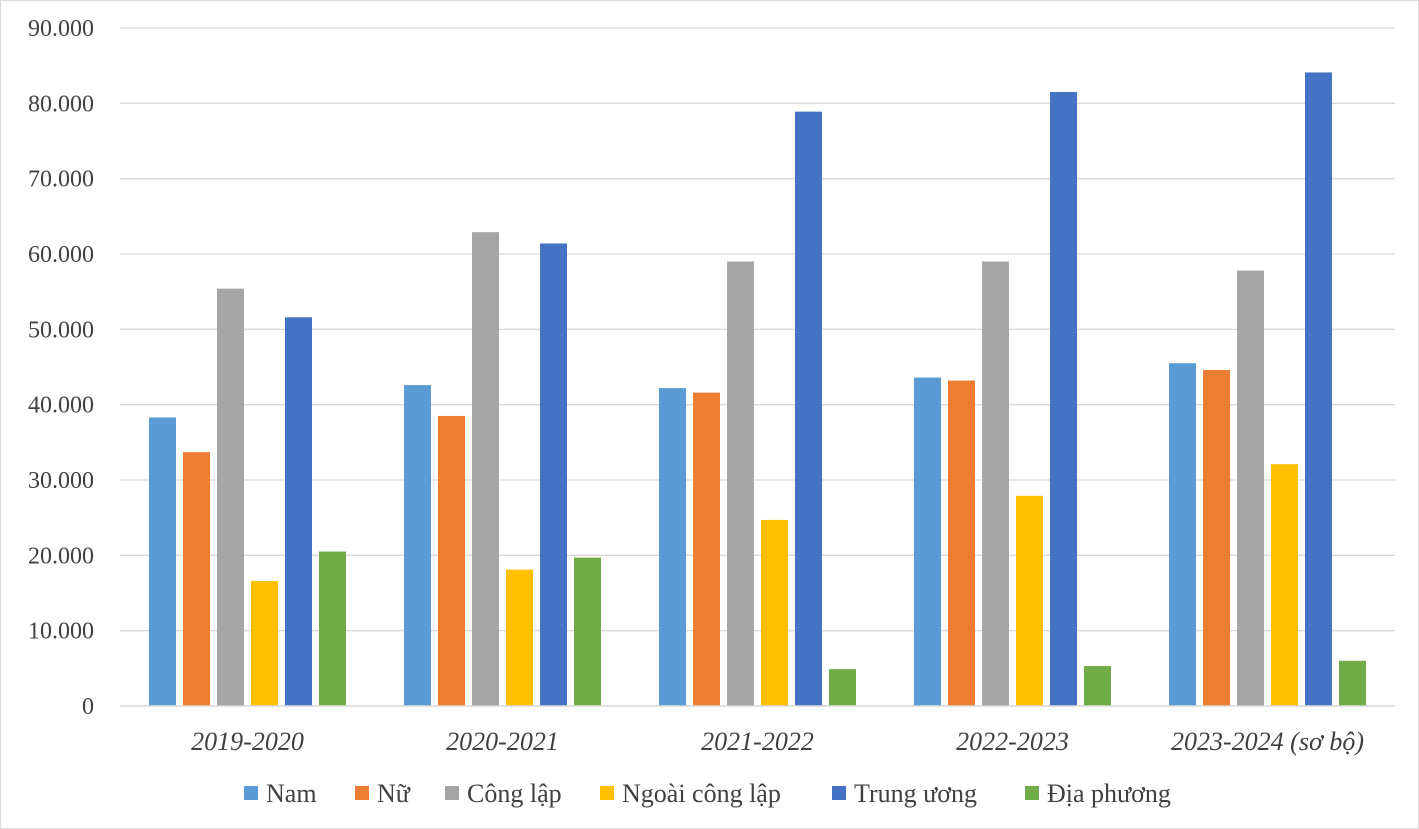  What do you see at coordinates (88, 707) in the screenshot?
I see `y-tick-label: 0` at bounding box center [88, 707].